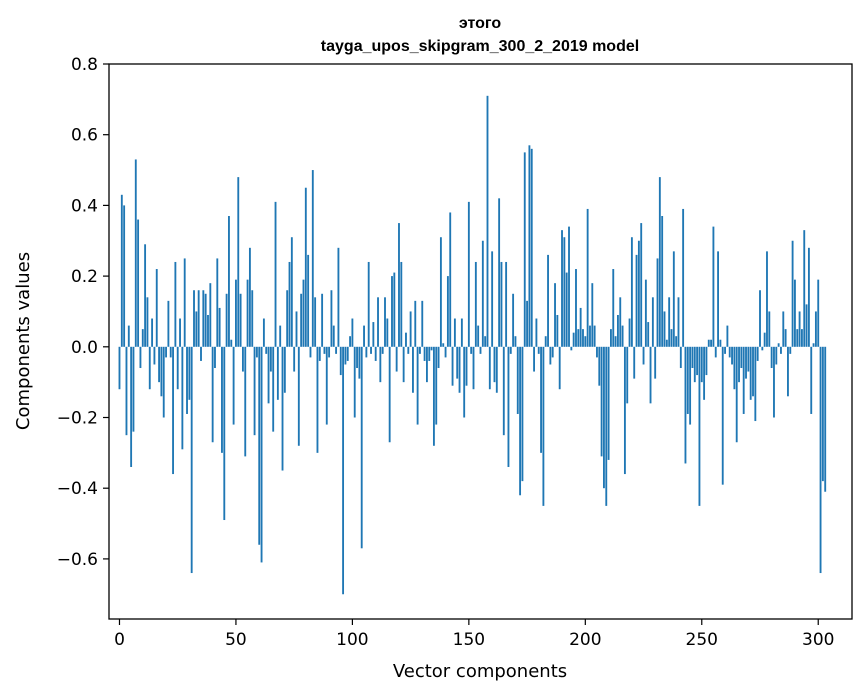 Image resolution: width=867 pixels, height=696 pixels. What do you see at coordinates (119, 640) in the screenshot?
I see `x-tick-label: 0` at bounding box center [119, 640].